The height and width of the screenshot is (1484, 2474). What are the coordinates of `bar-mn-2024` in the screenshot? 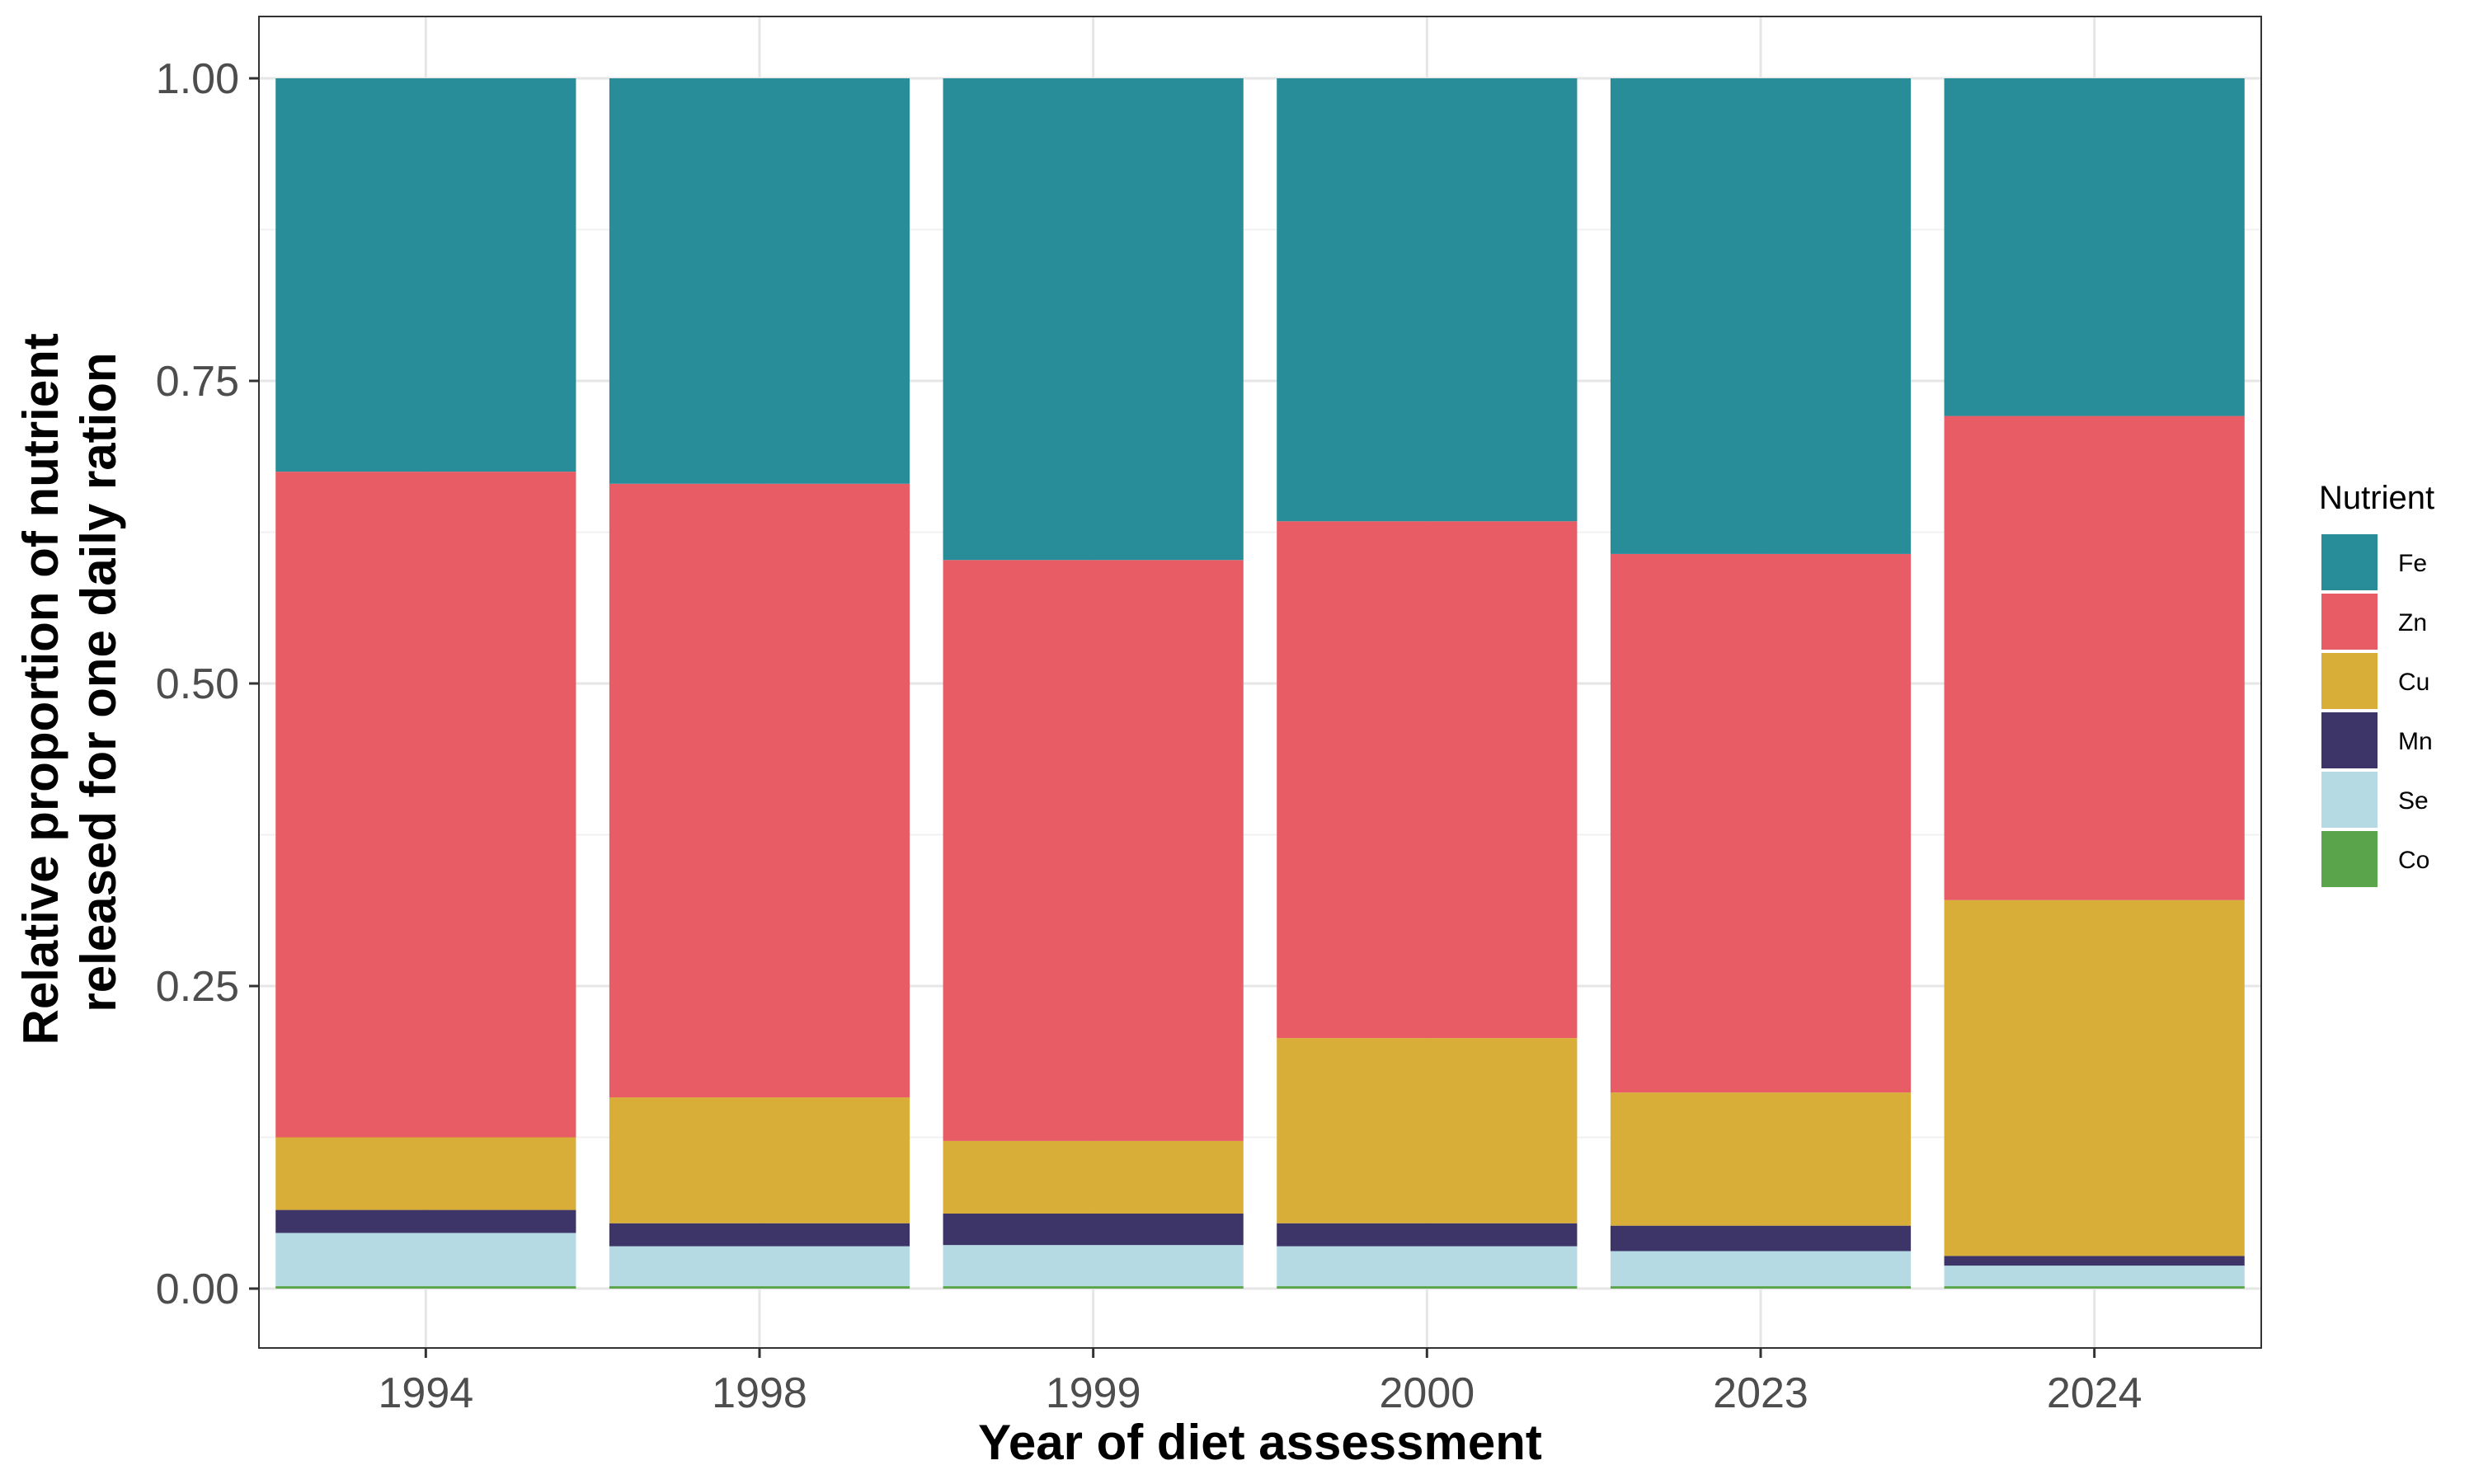 It's located at (2094, 1261).